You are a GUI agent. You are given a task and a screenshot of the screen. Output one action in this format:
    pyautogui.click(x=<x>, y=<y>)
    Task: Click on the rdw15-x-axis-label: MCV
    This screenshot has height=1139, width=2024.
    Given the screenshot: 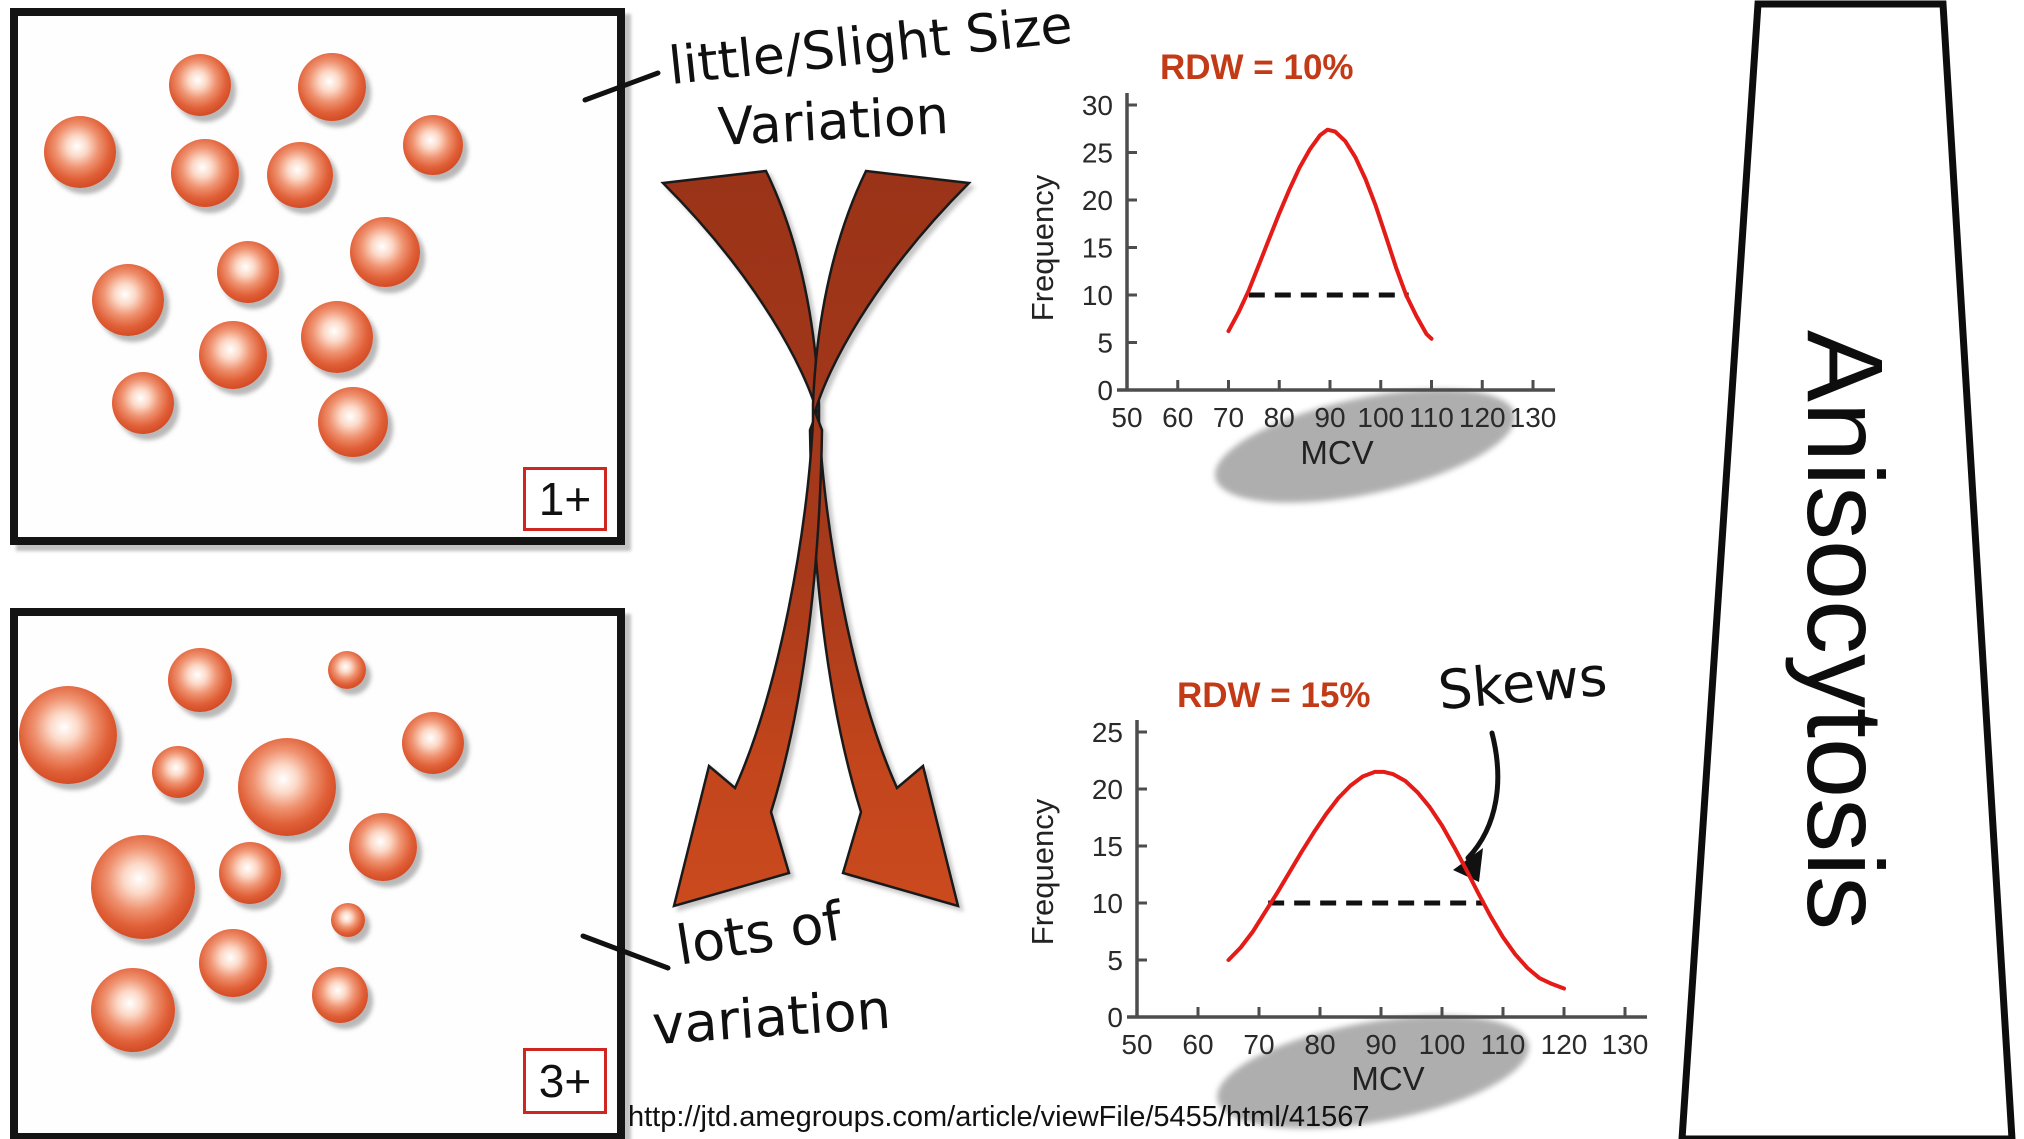 What is the action you would take?
    pyautogui.click(x=1388, y=1078)
    